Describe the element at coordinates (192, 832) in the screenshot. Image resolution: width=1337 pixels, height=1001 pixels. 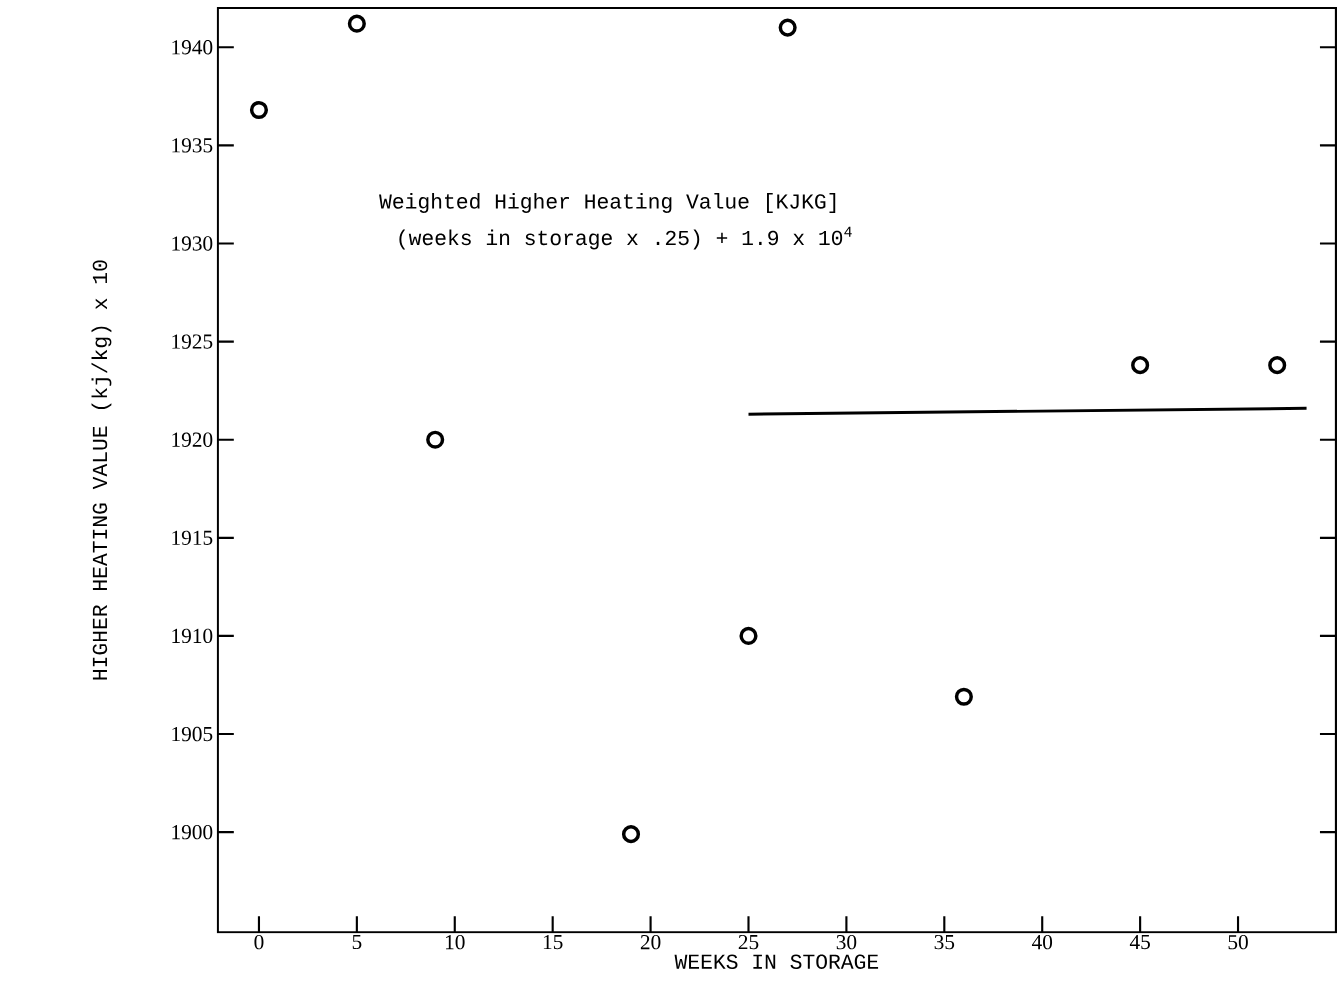
I see `y-tick-label: 1900` at that location.